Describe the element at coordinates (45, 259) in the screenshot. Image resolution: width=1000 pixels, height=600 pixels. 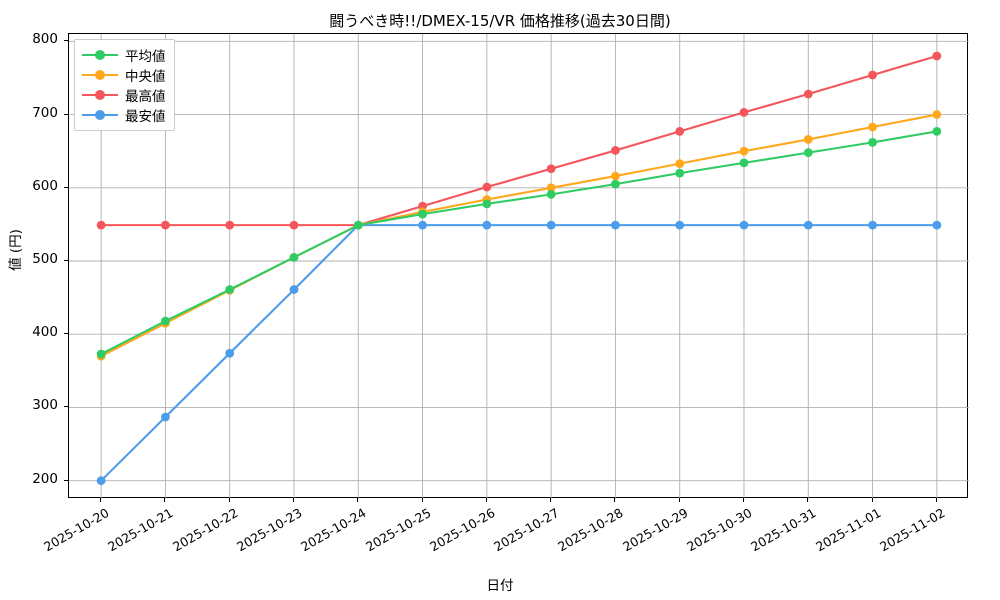
I see `y-tick-label: 500` at that location.